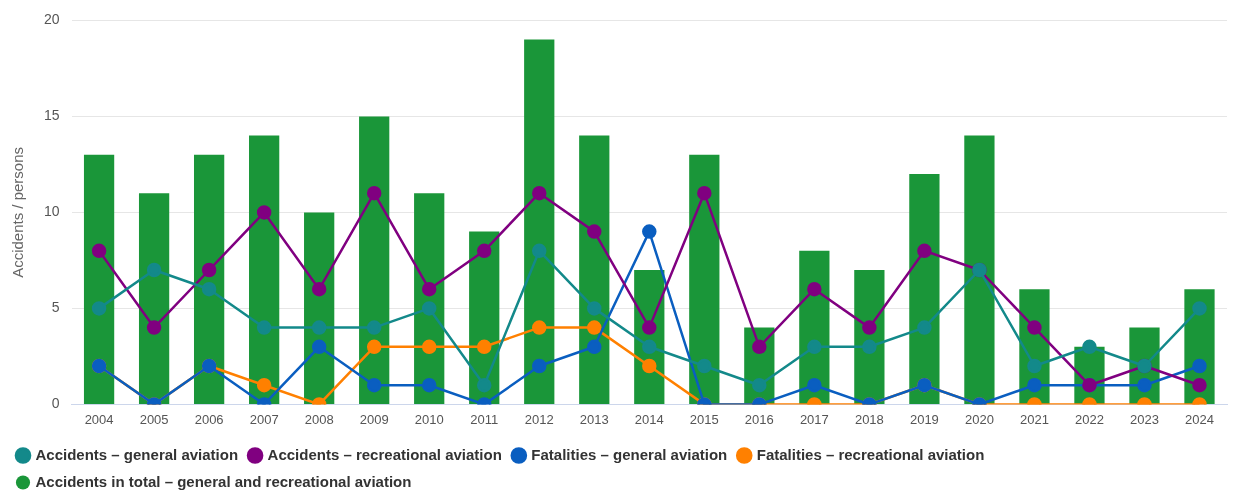 This screenshot has width=1247, height=504. Describe the element at coordinates (704, 419) in the screenshot. I see `x-tick-label: 2015` at that location.